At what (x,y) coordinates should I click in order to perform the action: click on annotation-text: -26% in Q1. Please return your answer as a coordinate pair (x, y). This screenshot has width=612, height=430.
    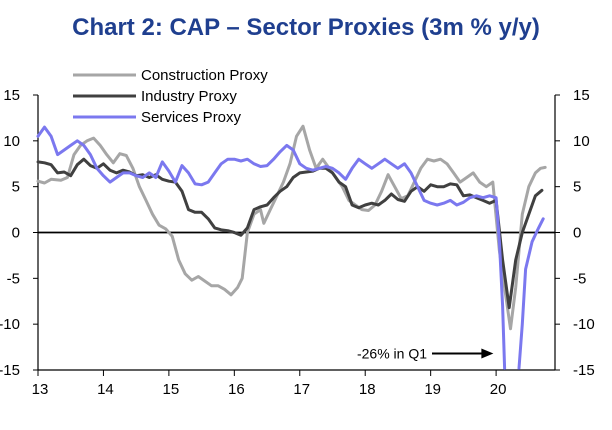
    Looking at the image, I should click on (392, 354).